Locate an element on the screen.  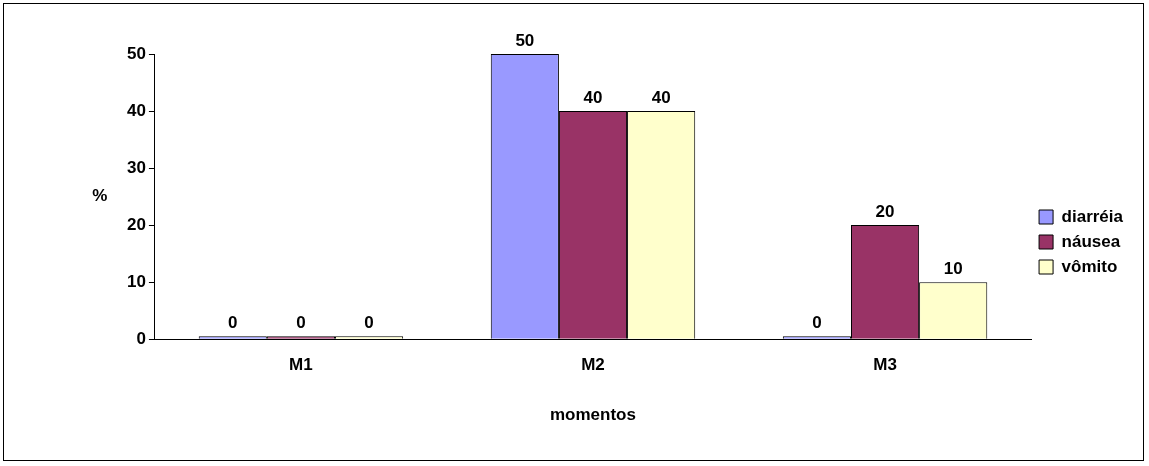
y-tick-label: 40 is located at coordinates (136, 110).